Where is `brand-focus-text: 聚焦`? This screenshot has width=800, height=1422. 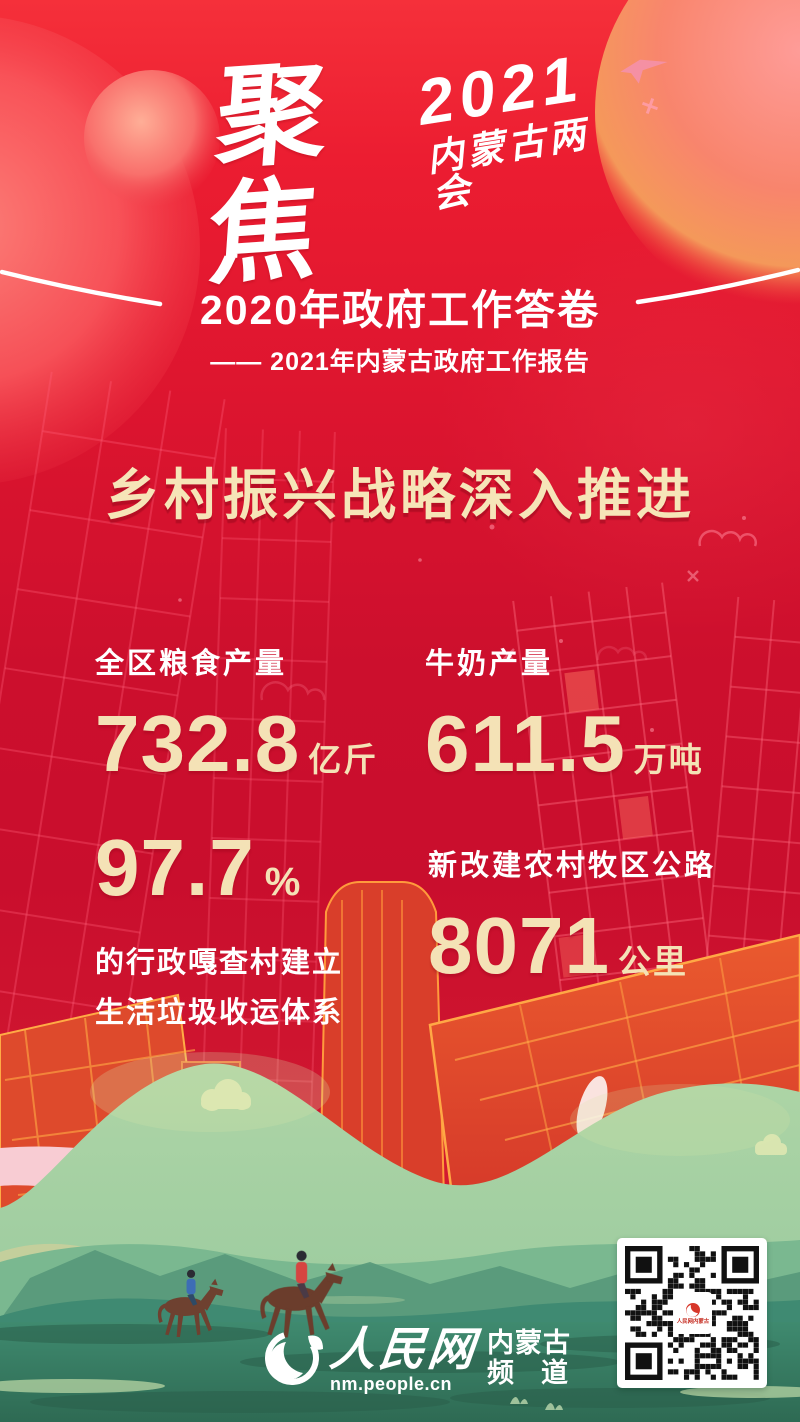
brand-focus-text: 聚焦 is located at coordinates (264, 174).